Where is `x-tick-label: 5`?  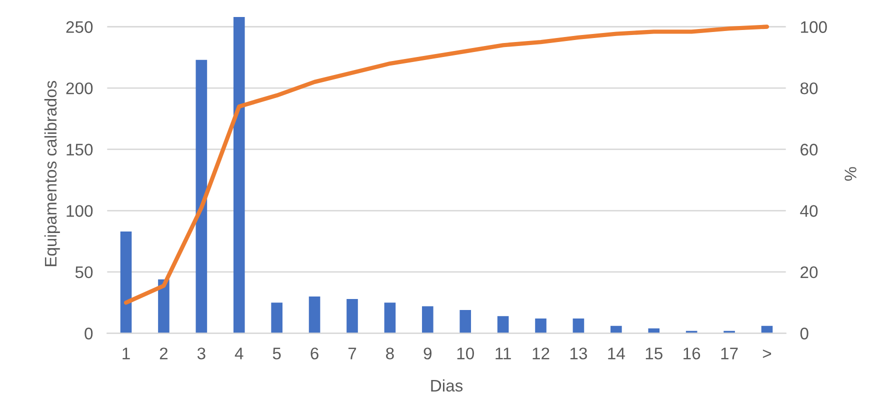 x-tick-label: 5 is located at coordinates (276, 354).